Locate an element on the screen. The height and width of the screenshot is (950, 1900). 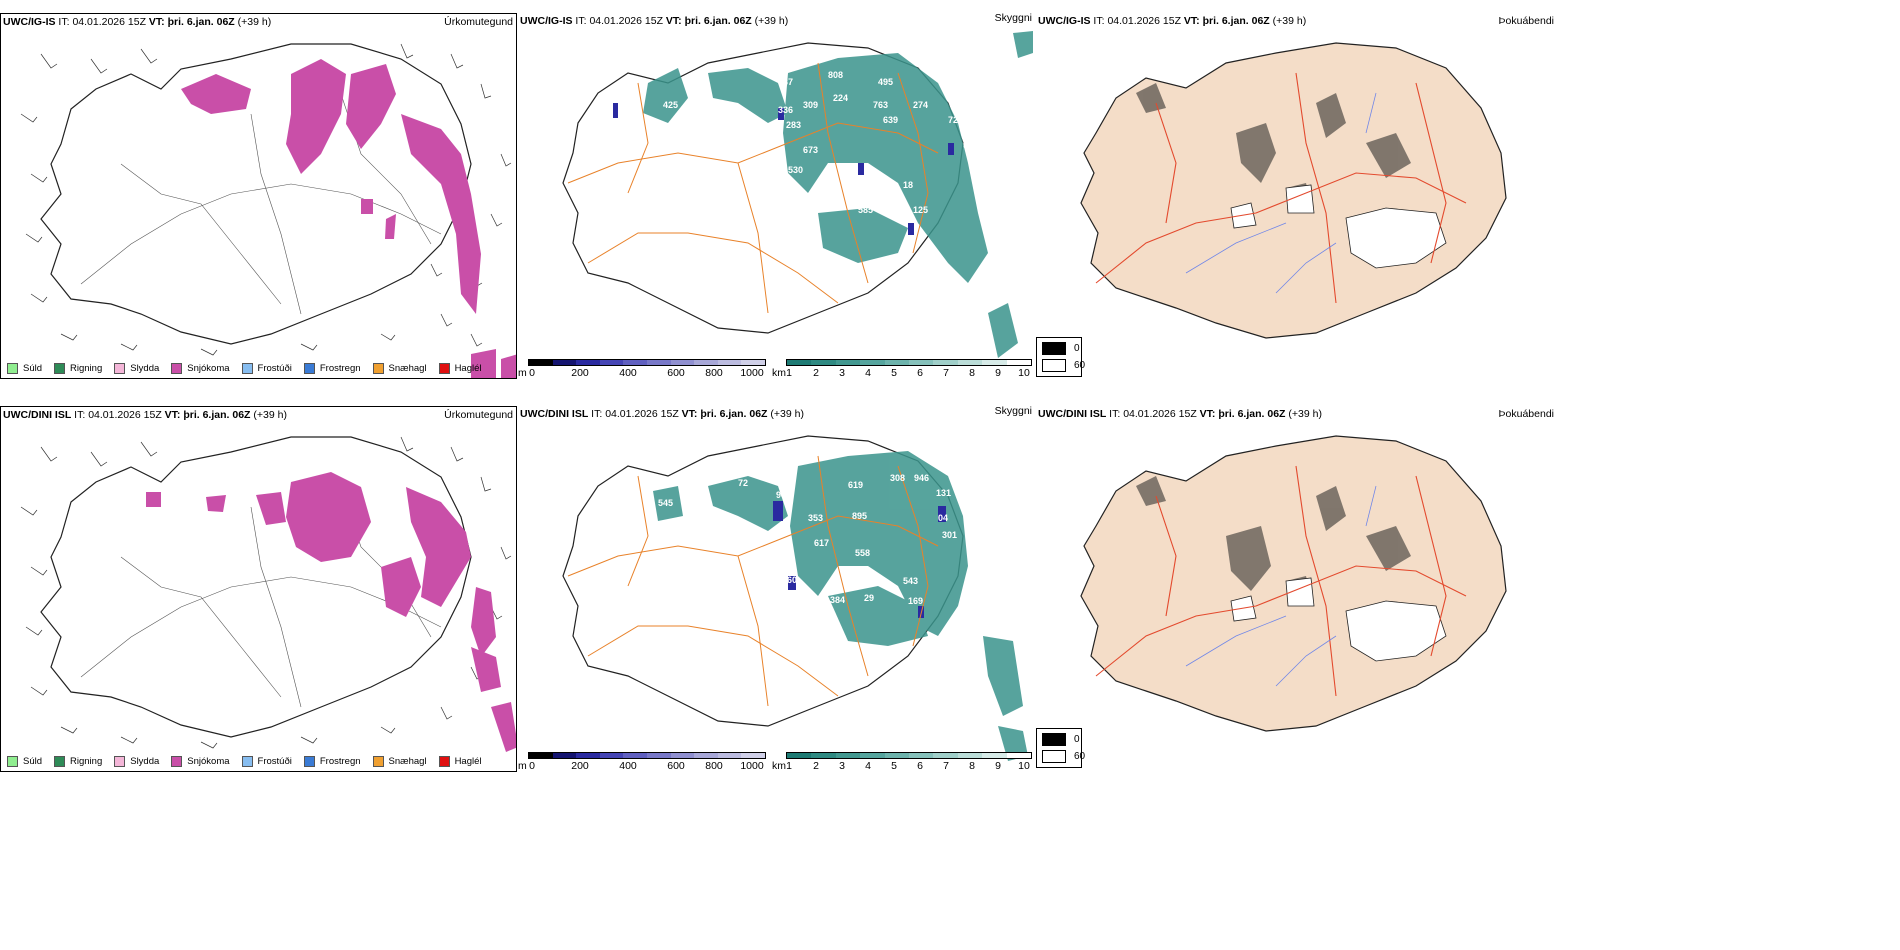
map-label: 895 is located at coordinates (859, 516).